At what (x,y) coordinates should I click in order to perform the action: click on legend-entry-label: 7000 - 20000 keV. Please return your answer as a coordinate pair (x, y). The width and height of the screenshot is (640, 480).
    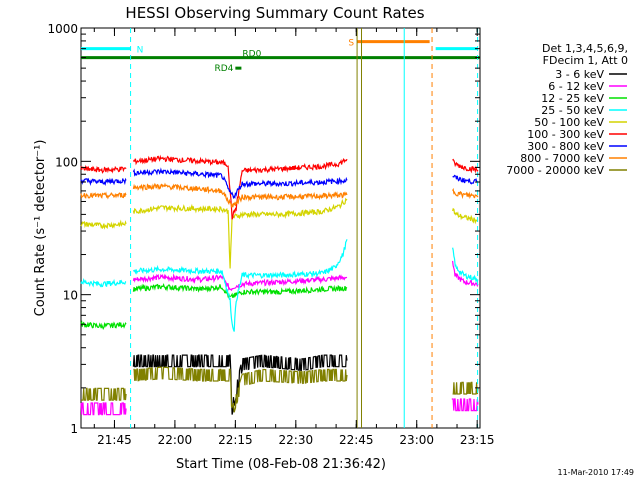
    Looking at the image, I should click on (555, 170).